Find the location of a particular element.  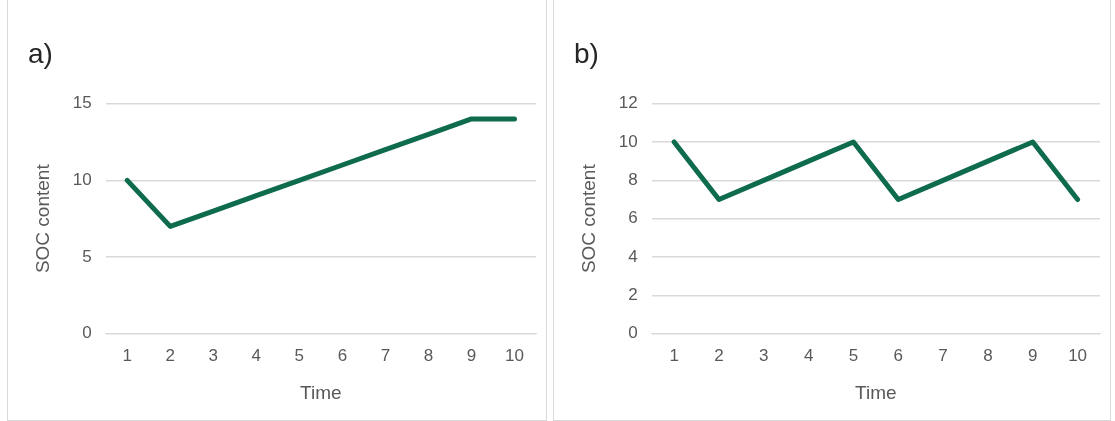

chart-title: a) is located at coordinates (40, 53).